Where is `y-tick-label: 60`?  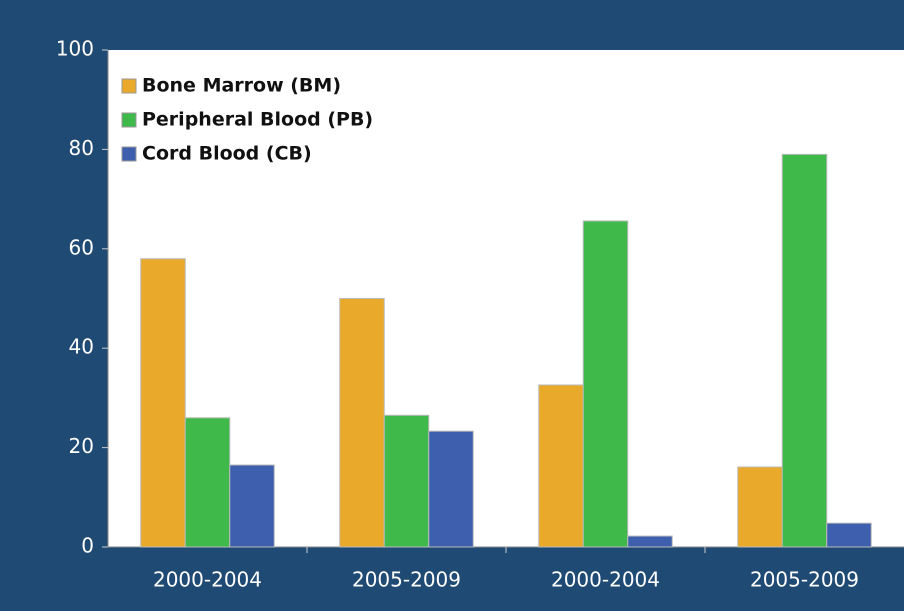 y-tick-label: 60 is located at coordinates (81, 247).